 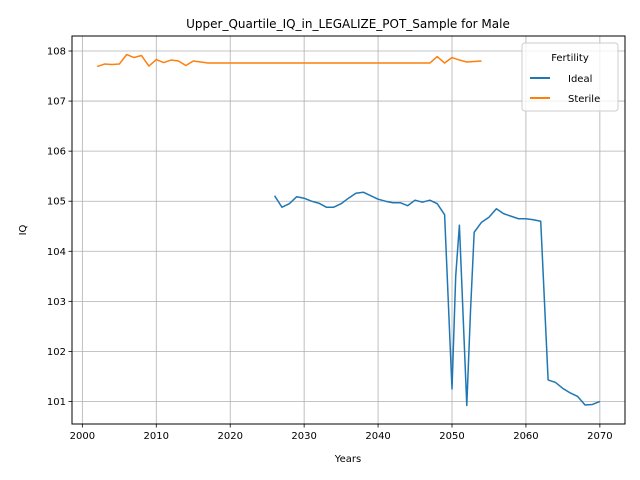 I want to click on y-tick-label: 101, so click(x=56, y=402).